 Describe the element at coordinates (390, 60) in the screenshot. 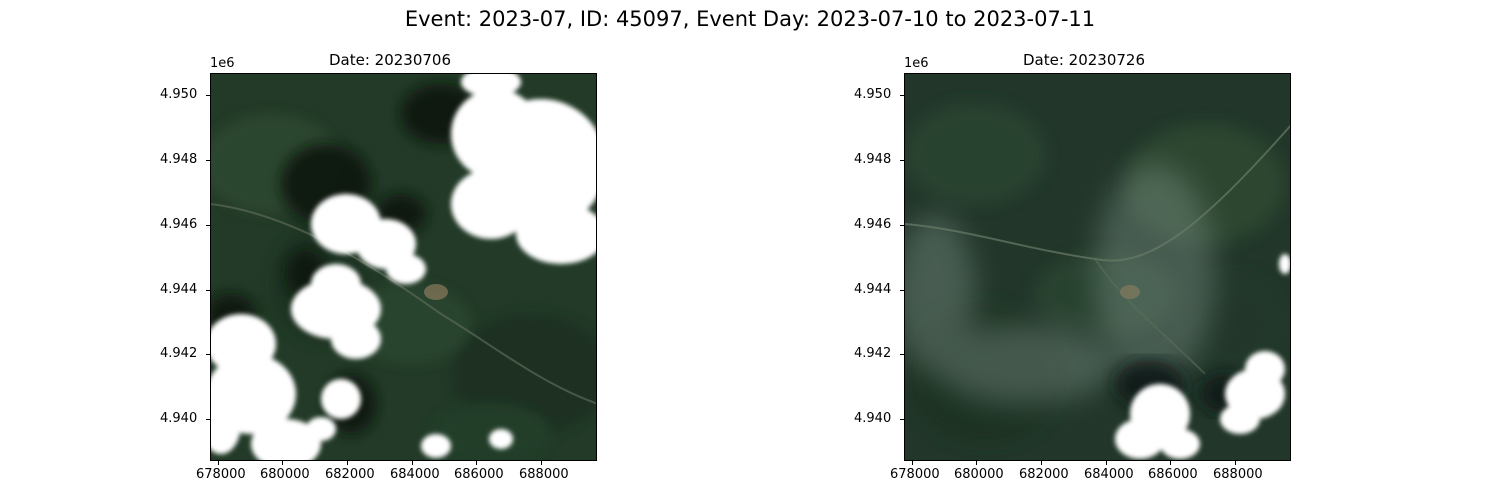

I see `panel-title: Date: 20230706` at that location.